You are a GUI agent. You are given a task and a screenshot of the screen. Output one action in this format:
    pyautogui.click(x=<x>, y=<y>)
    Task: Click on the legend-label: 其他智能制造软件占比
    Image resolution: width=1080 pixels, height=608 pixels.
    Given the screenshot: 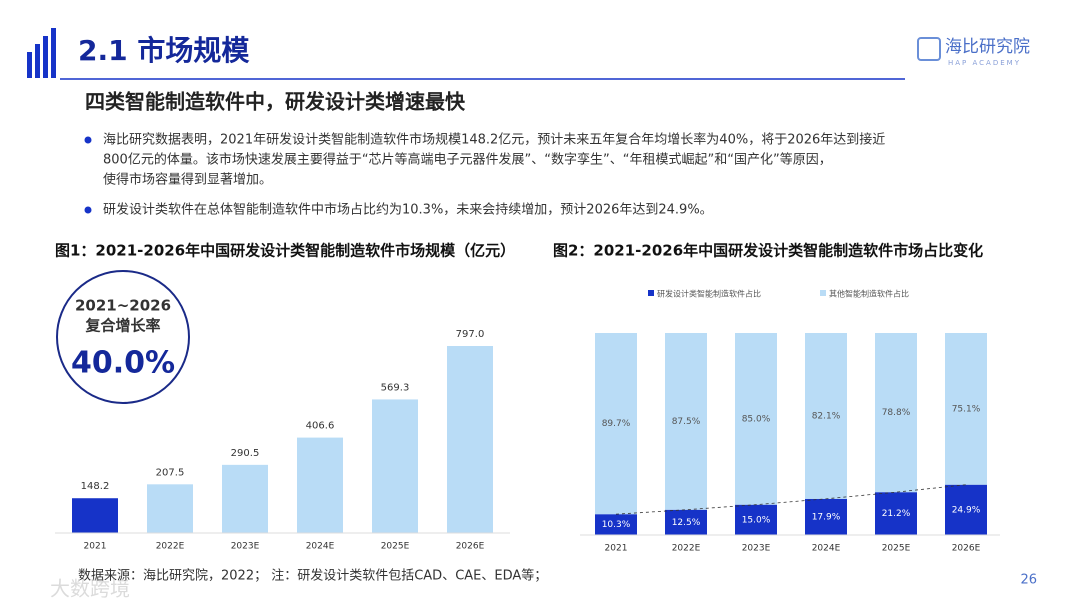 What is the action you would take?
    pyautogui.click(x=869, y=294)
    